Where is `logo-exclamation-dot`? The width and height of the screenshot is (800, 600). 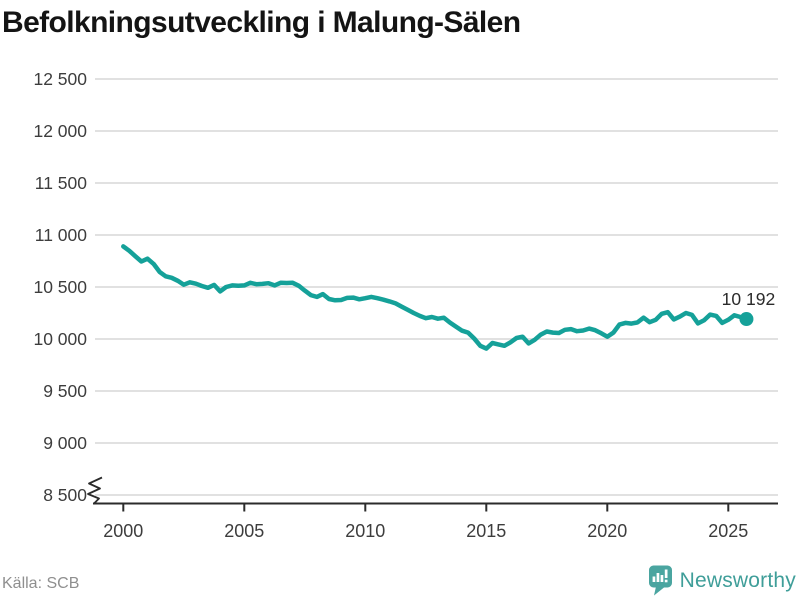 logo-exclamation-dot is located at coordinates (666, 581).